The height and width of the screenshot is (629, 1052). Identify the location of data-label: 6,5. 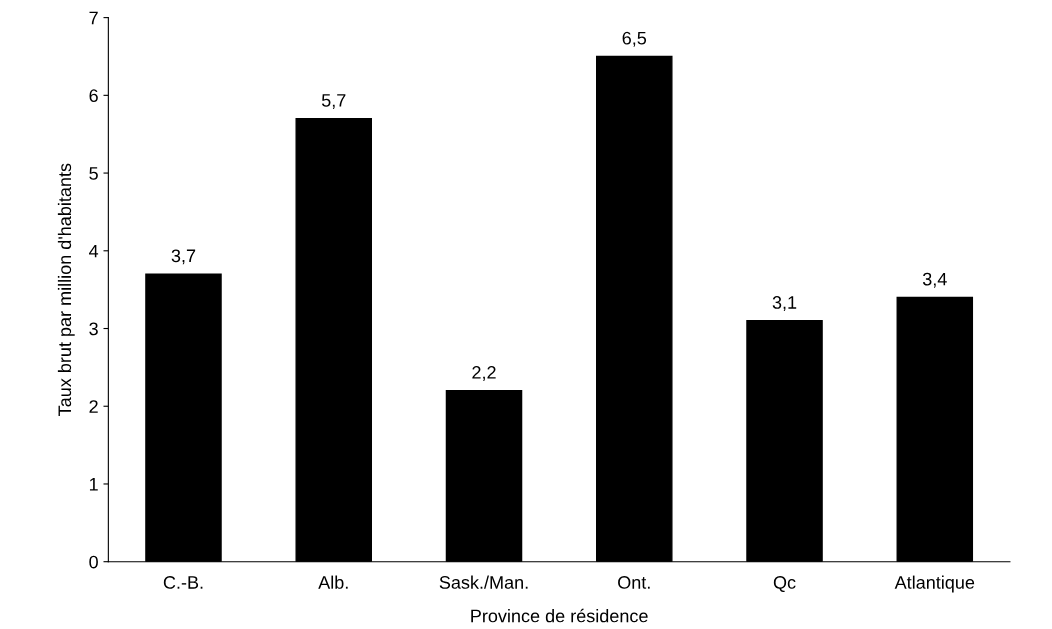
(634, 39).